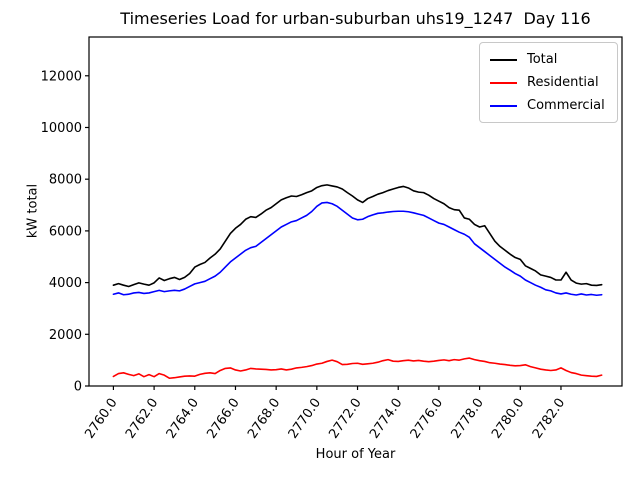  I want to click on legend-line-sample-residential, so click(503, 82).